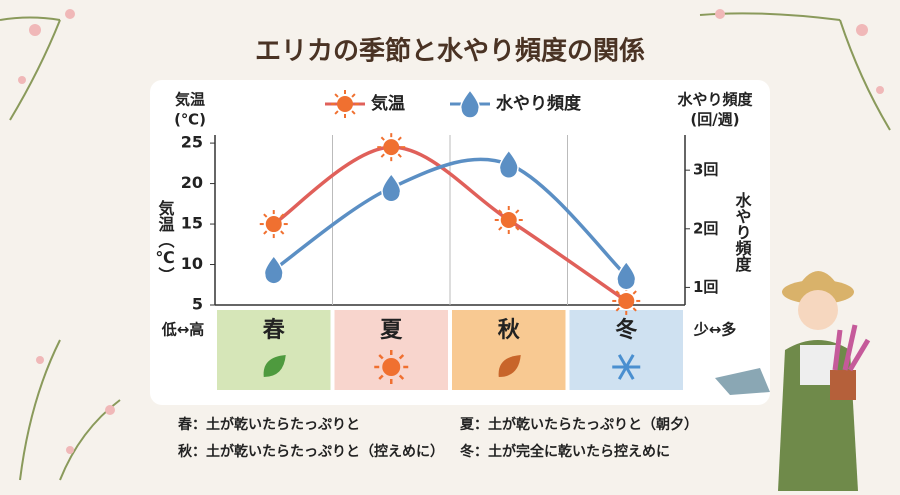  What do you see at coordinates (705, 287) in the screenshot?
I see `y2-tick-label: 1回` at bounding box center [705, 287].